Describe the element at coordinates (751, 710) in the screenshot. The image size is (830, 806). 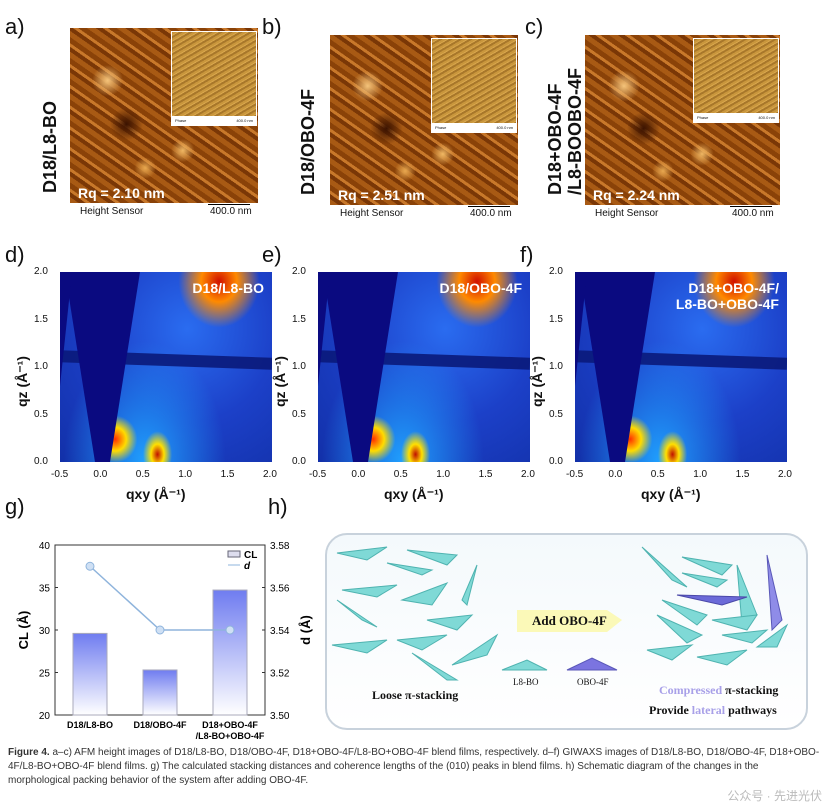
I see `pathways-word: pathways` at that location.